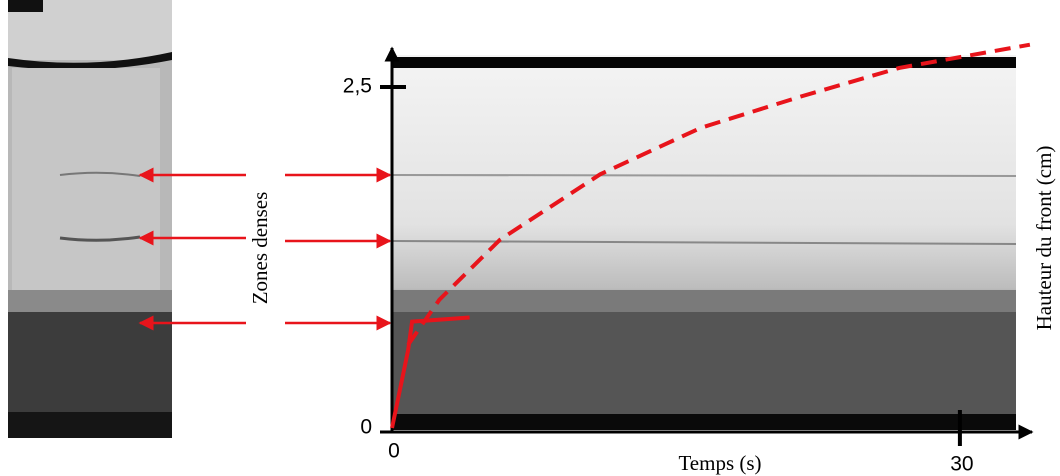  I want to click on data-line, so click(430, 372).